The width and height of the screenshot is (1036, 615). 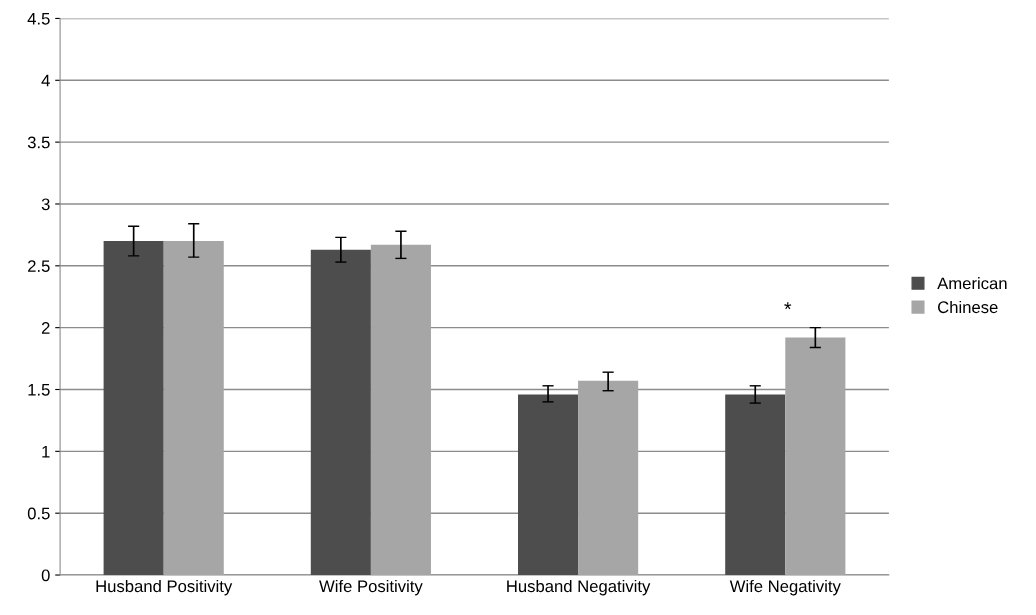 What do you see at coordinates (38, 513) in the screenshot?
I see `y-tick-label: 0.5` at bounding box center [38, 513].